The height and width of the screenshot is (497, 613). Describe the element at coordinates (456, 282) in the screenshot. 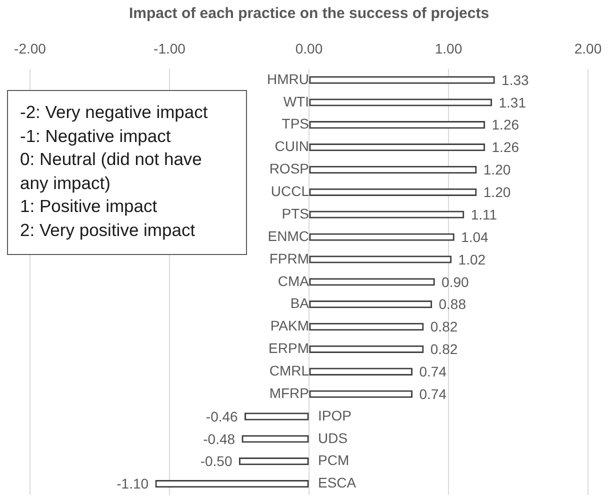

I see `data-label: 0.90` at that location.